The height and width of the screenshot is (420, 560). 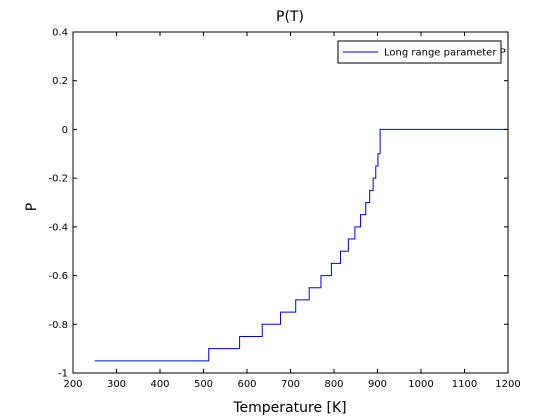 I want to click on y-tick-label: -0.2, so click(x=58, y=179).